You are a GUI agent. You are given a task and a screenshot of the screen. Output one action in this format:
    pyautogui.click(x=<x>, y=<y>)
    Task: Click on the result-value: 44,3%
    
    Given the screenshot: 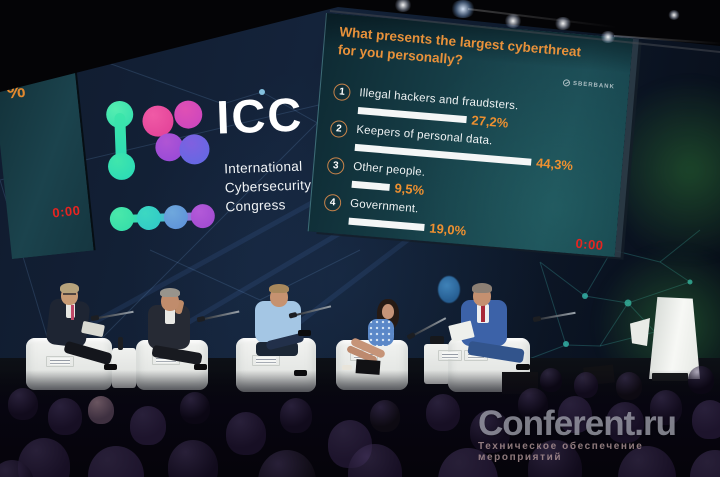 What is the action you would take?
    pyautogui.click(x=554, y=164)
    